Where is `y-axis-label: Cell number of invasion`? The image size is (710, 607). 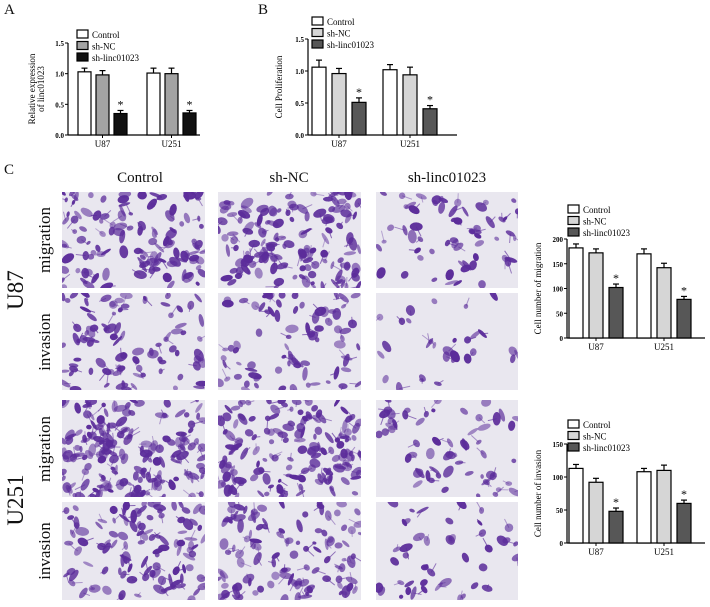 y-axis-label: Cell number of invasion is located at coordinates (538, 493).